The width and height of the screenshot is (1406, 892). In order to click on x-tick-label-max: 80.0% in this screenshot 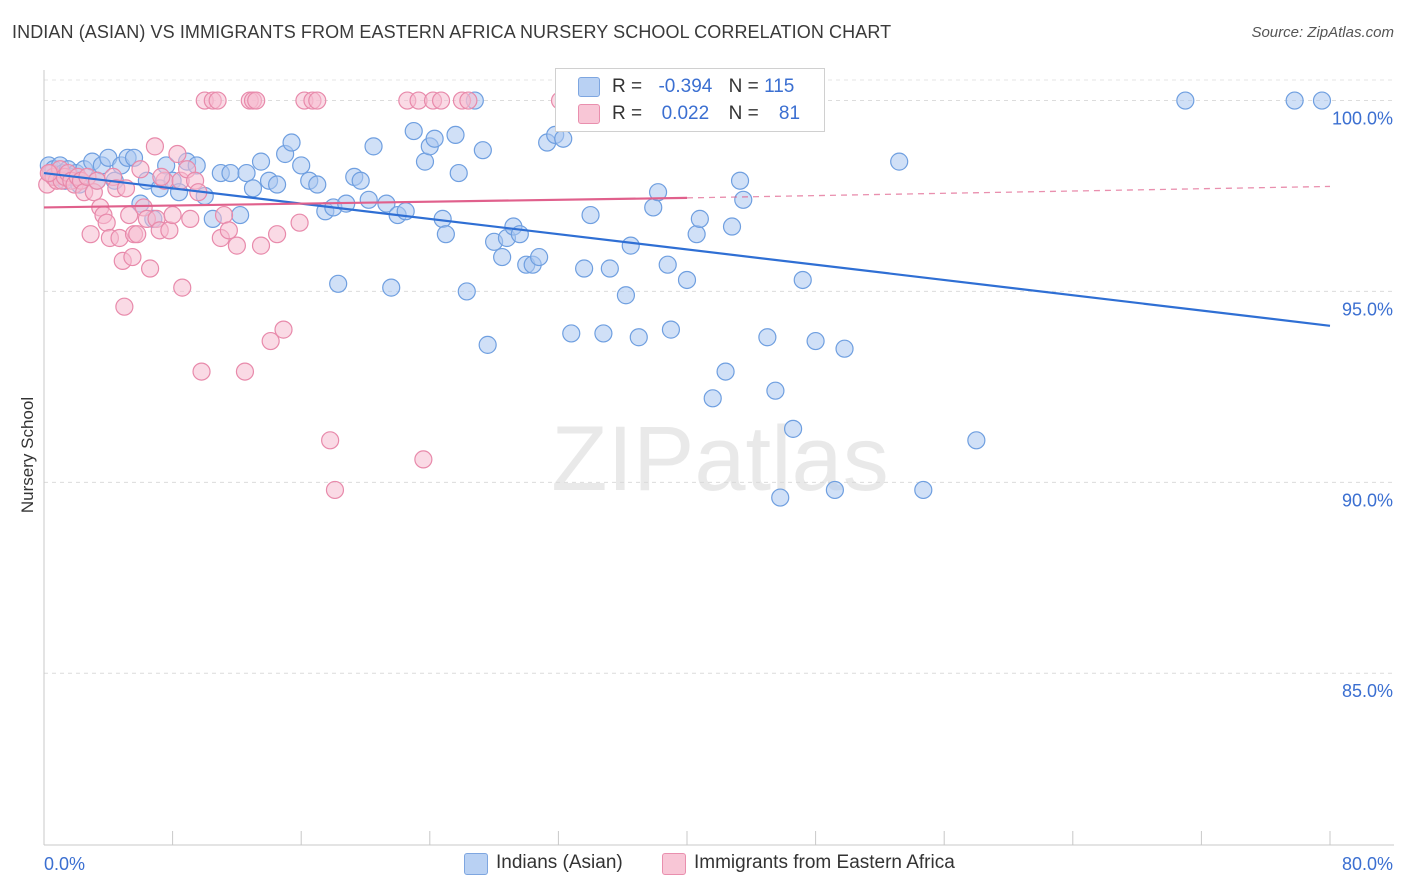, I will do `click(1367, 864)`.